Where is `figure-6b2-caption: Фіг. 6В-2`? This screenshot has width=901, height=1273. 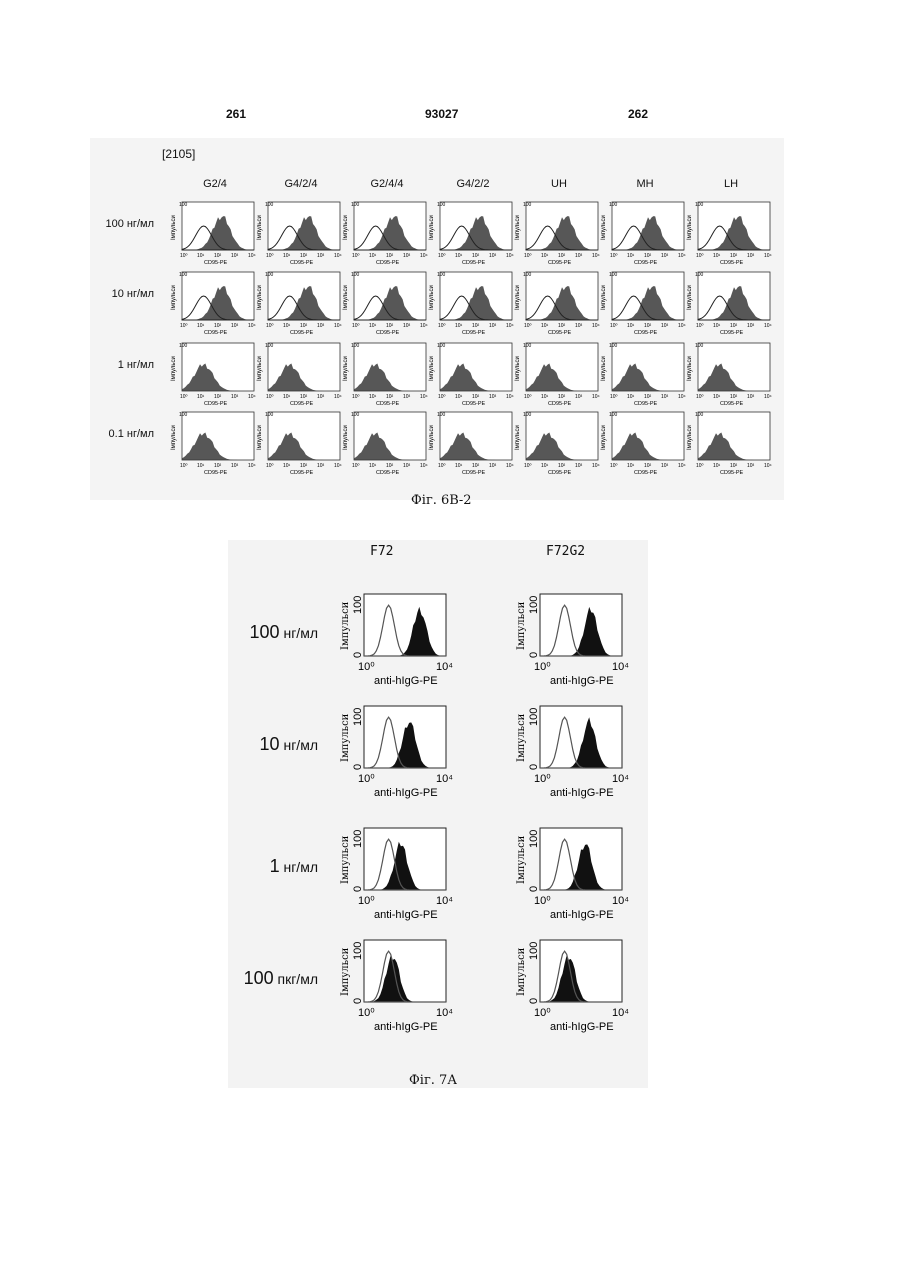 figure-6b2-caption: Фіг. 6В-2 is located at coordinates (441, 500).